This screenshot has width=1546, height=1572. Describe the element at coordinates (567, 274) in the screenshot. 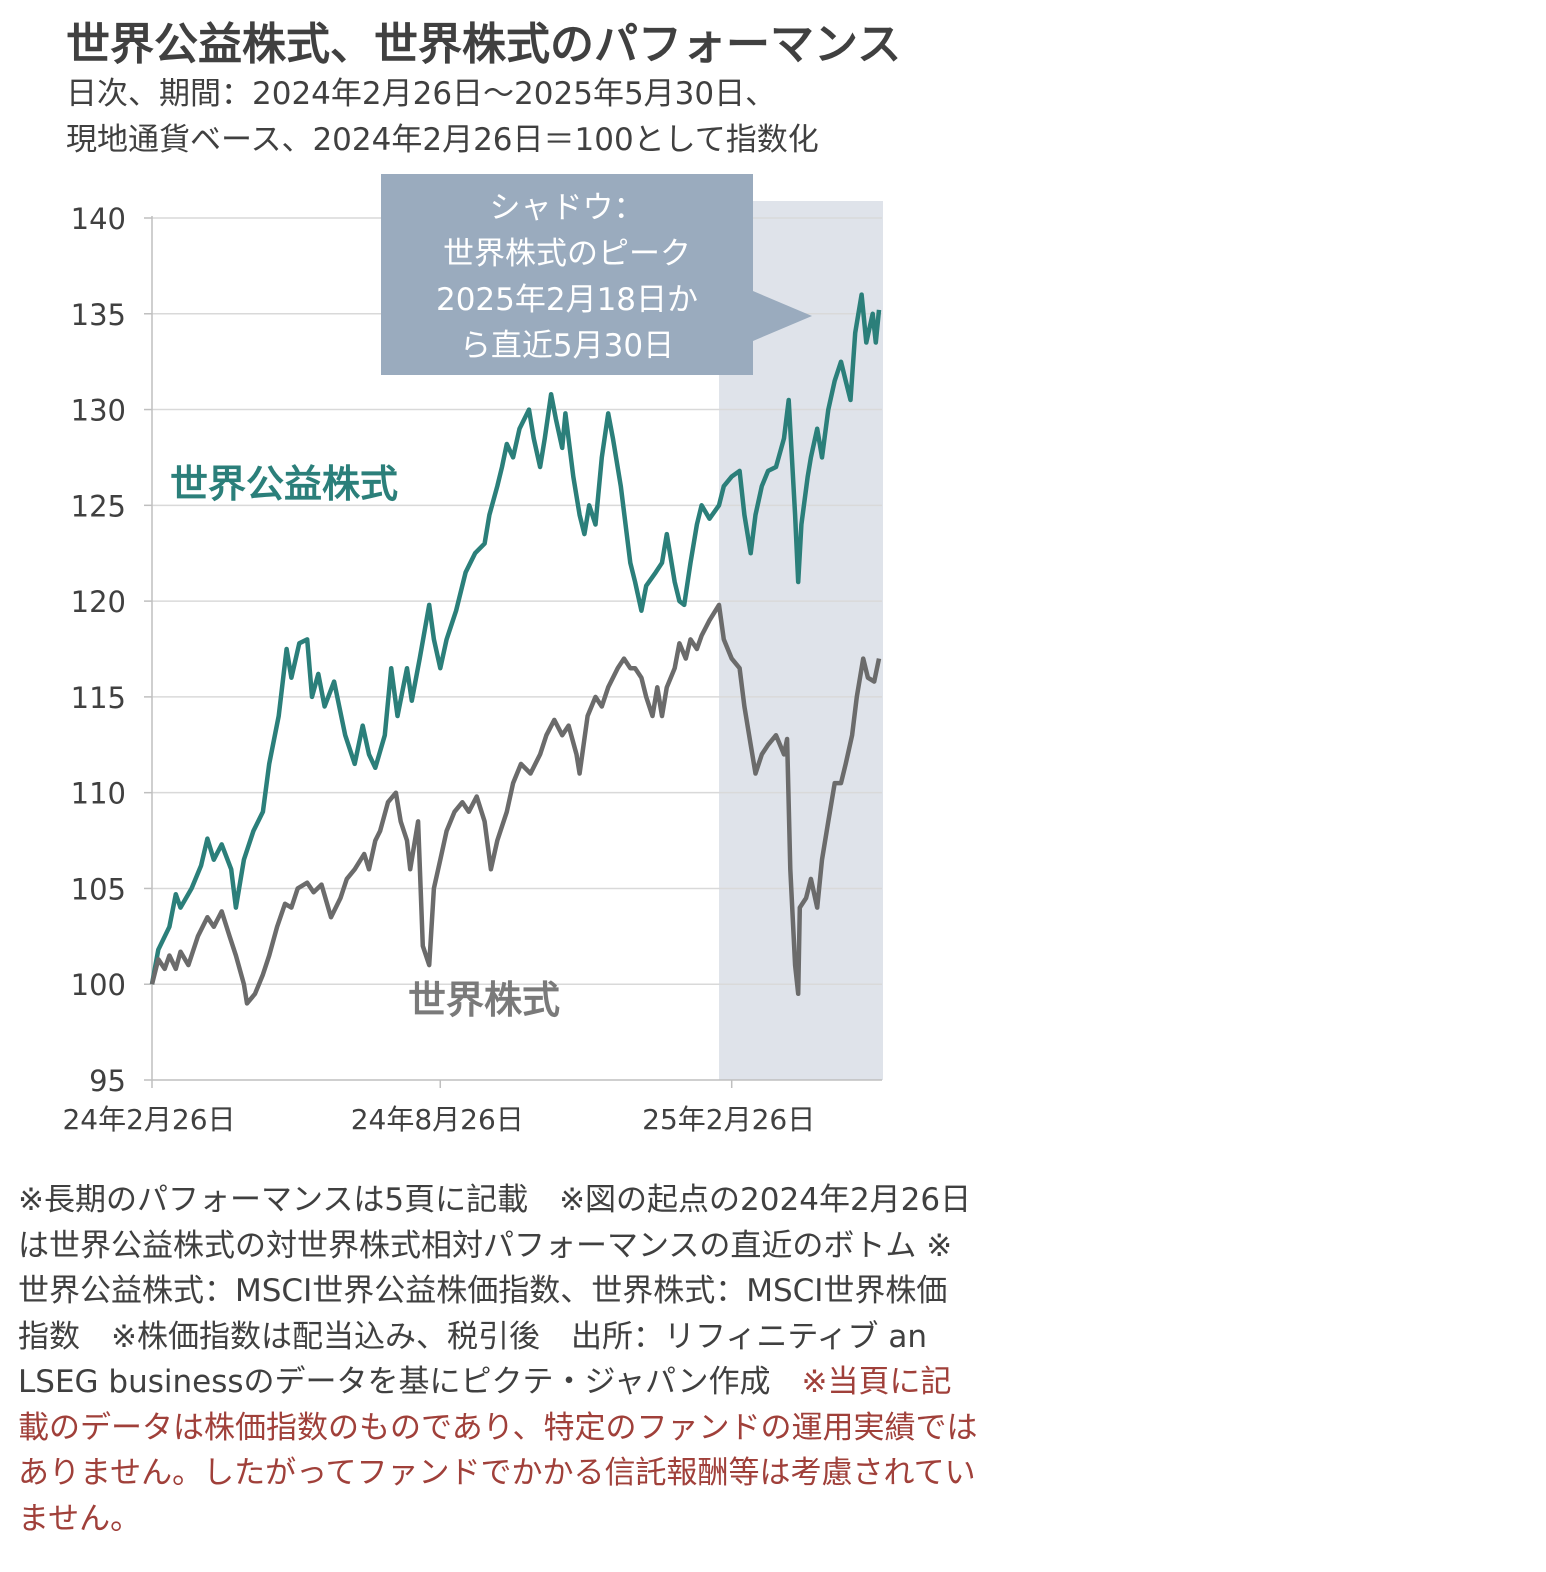

I see `shadow-callout-box` at that location.